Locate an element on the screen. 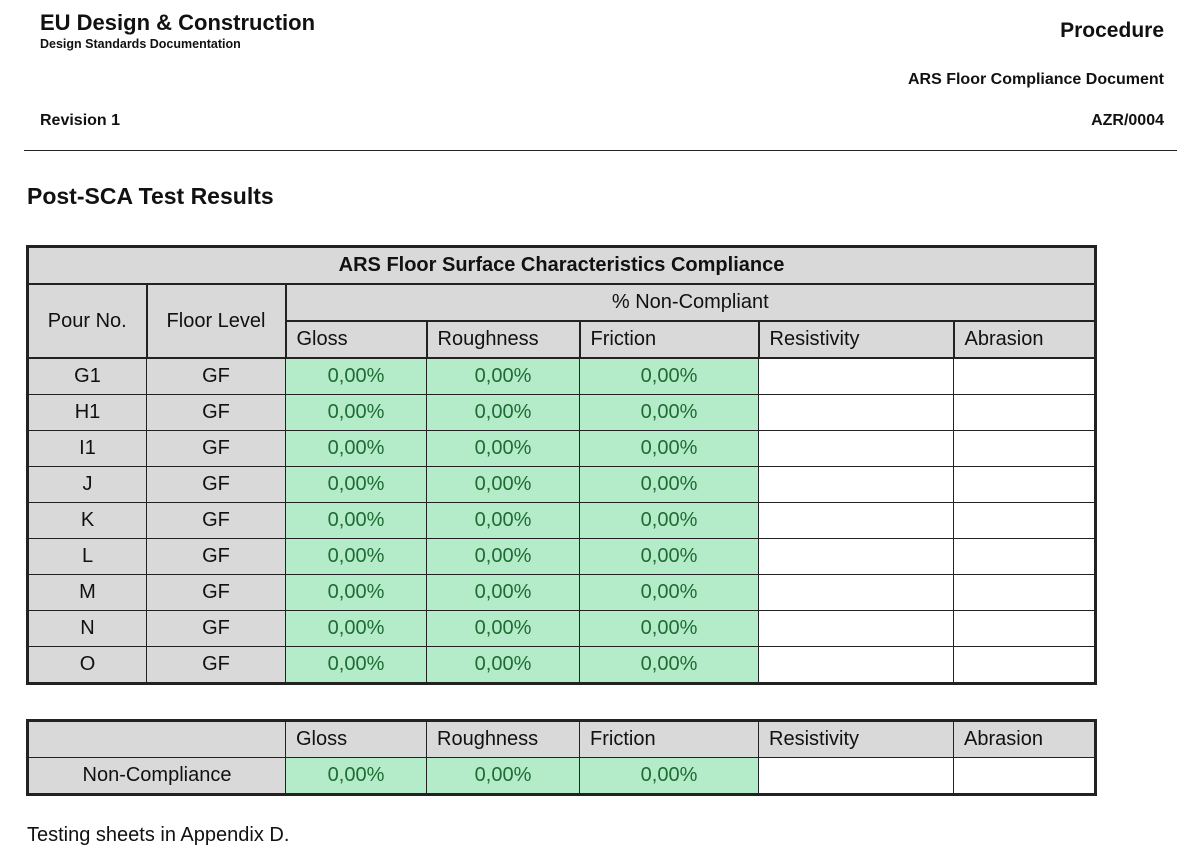 Image resolution: width=1191 pixels, height=861 pixels. summary-friction-value: 0,00% is located at coordinates (669, 776).